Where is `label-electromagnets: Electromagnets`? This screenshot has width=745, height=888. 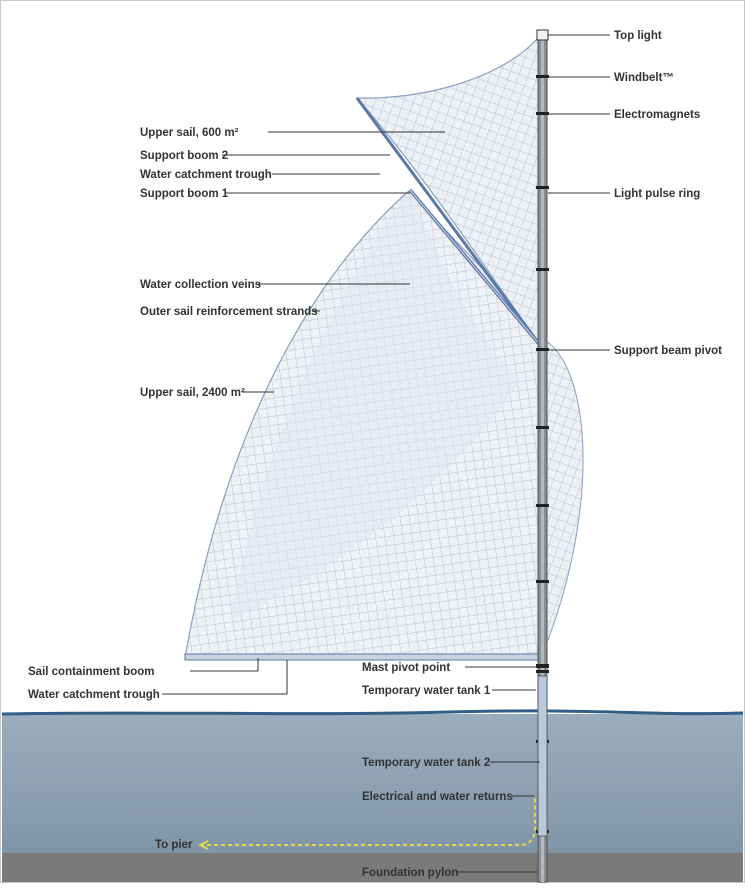 label-electromagnets: Electromagnets is located at coordinates (657, 115).